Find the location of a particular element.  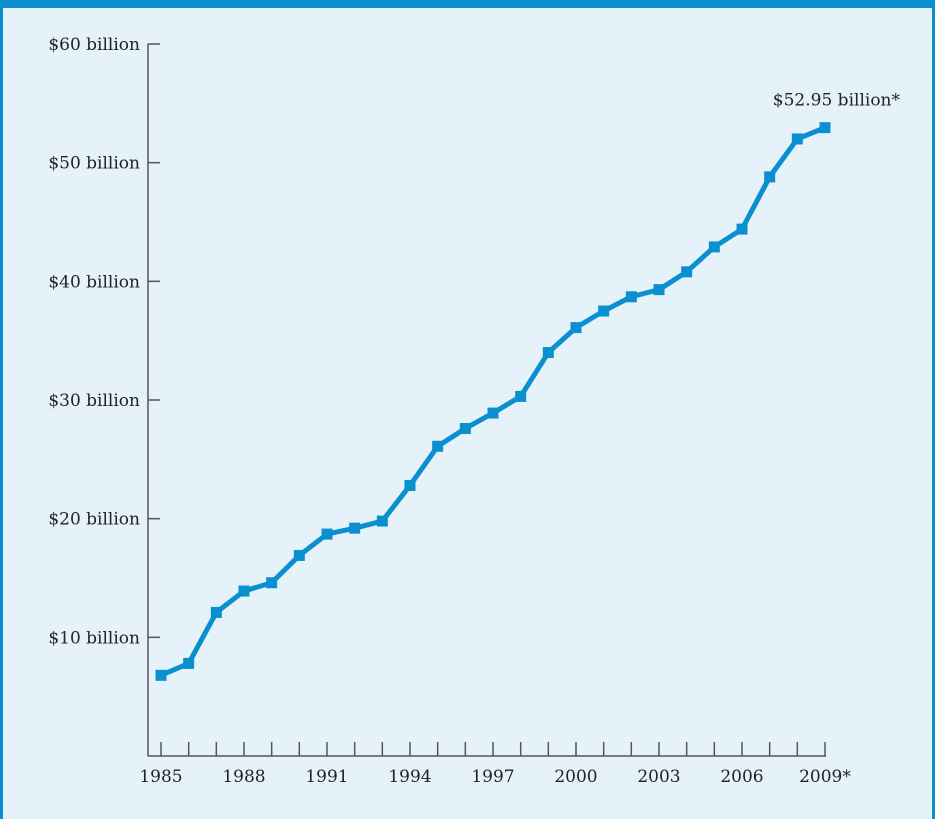

x-tick-label: 1994 is located at coordinates (409, 777).